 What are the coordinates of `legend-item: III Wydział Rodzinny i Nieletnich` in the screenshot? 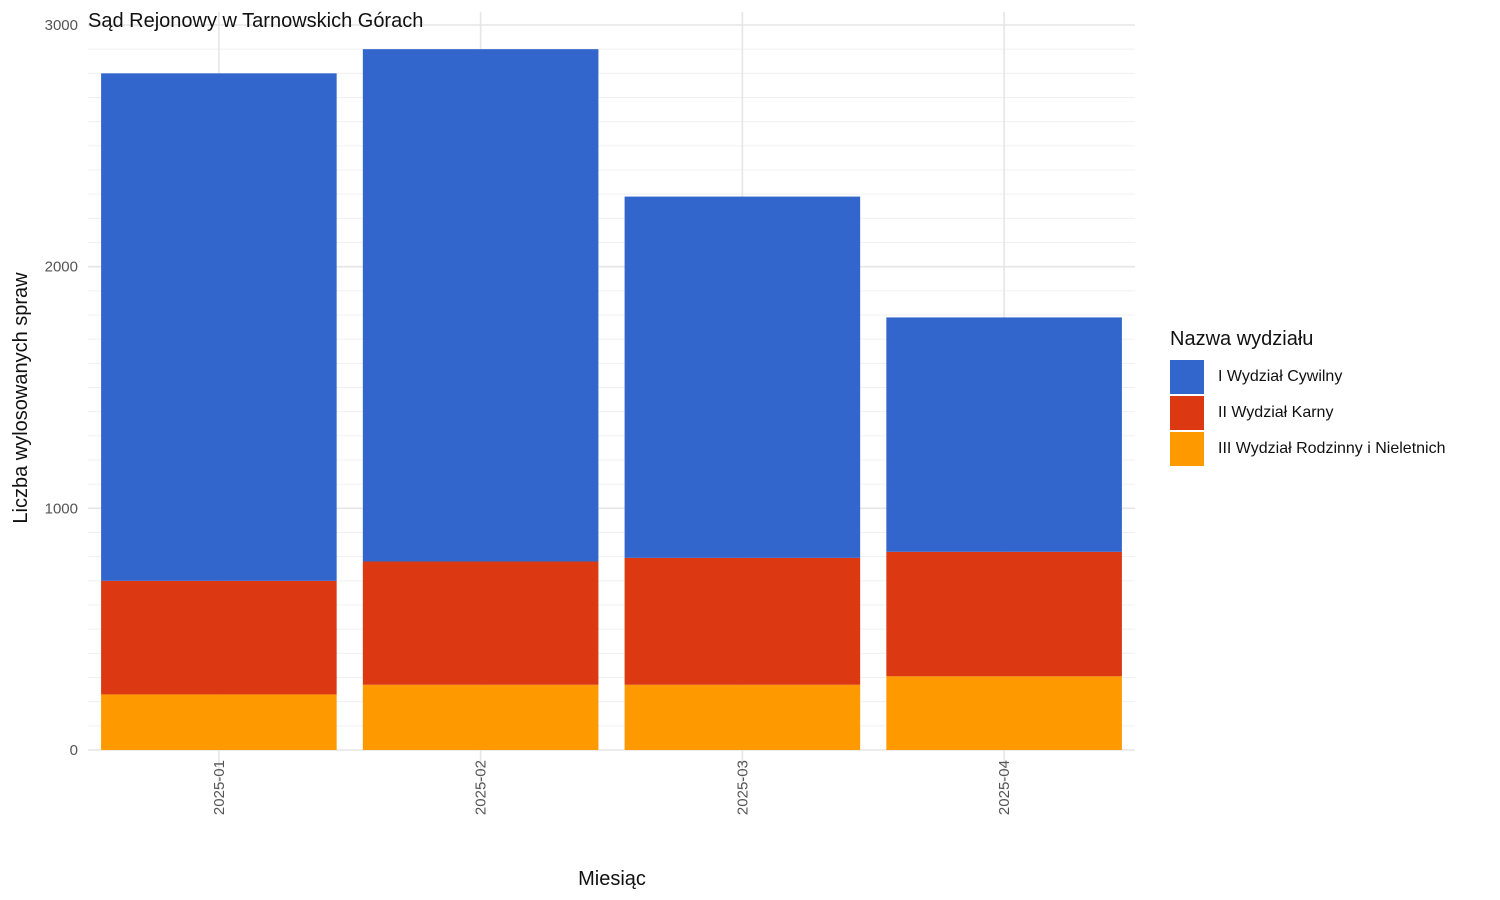 It's located at (1308, 449).